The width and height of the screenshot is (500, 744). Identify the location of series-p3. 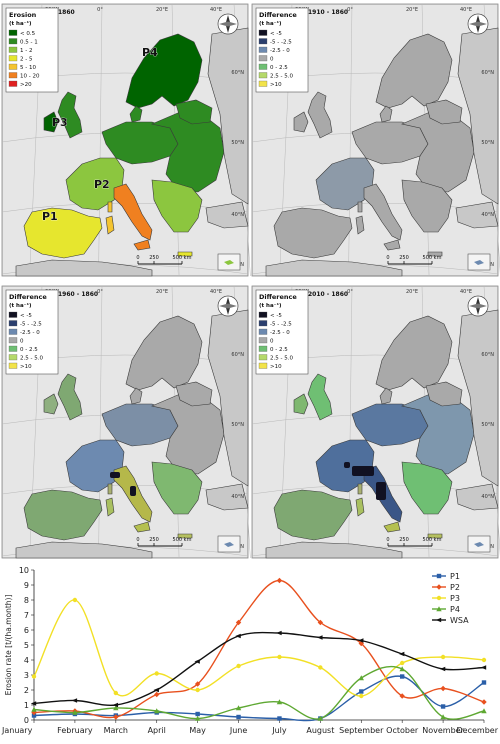
(259, 648).